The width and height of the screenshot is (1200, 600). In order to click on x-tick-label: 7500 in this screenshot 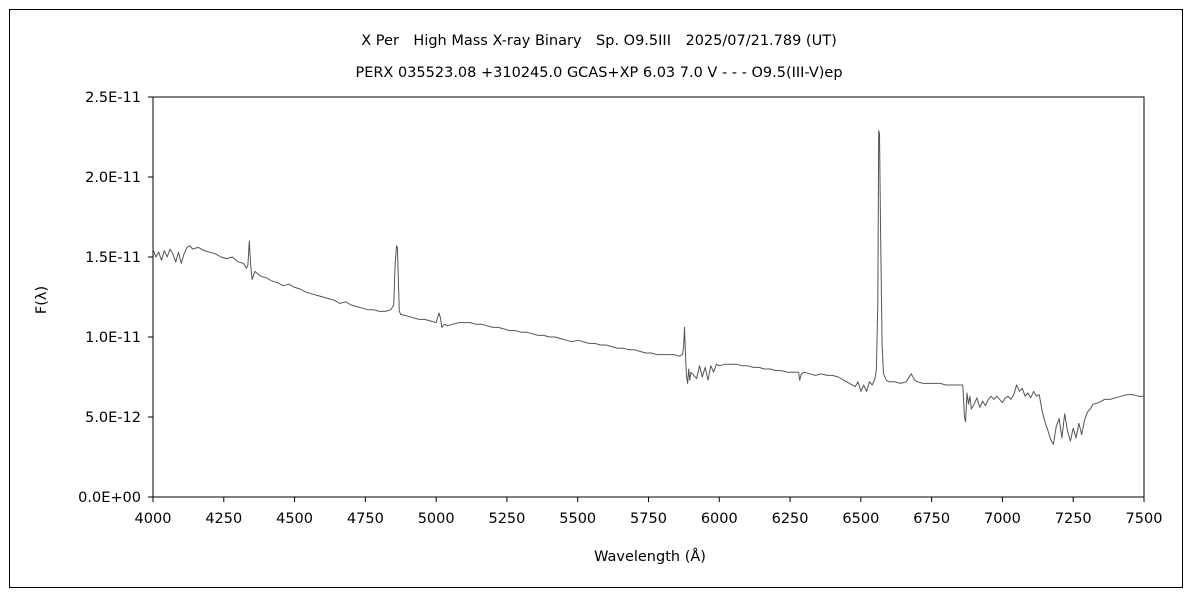, I will do `click(1144, 519)`.